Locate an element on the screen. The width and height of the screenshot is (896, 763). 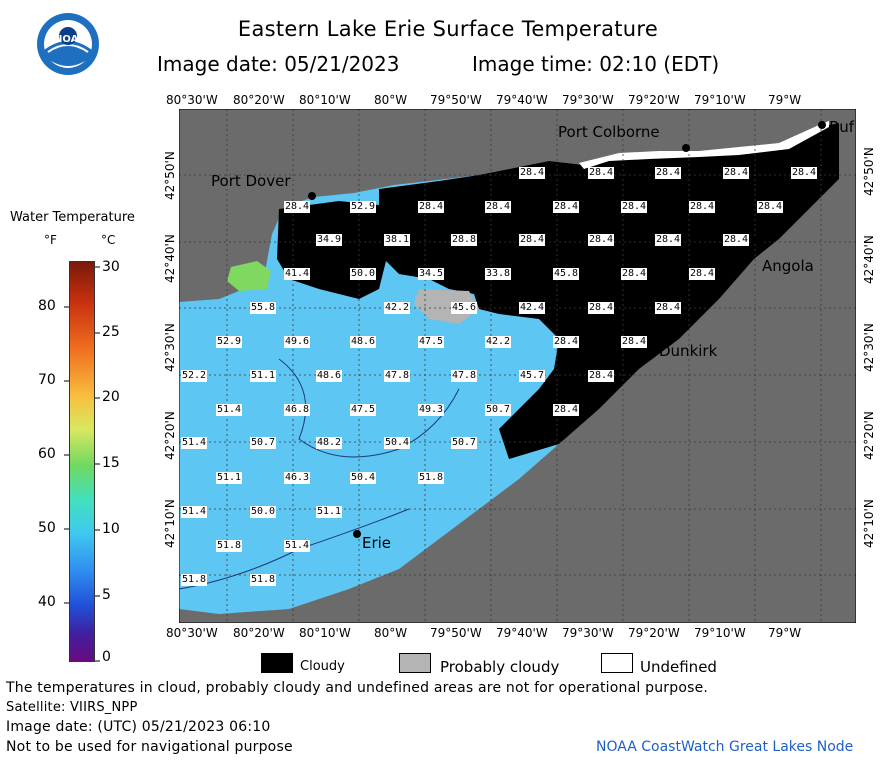
f-tick-40: 40 is located at coordinates (47, 602).